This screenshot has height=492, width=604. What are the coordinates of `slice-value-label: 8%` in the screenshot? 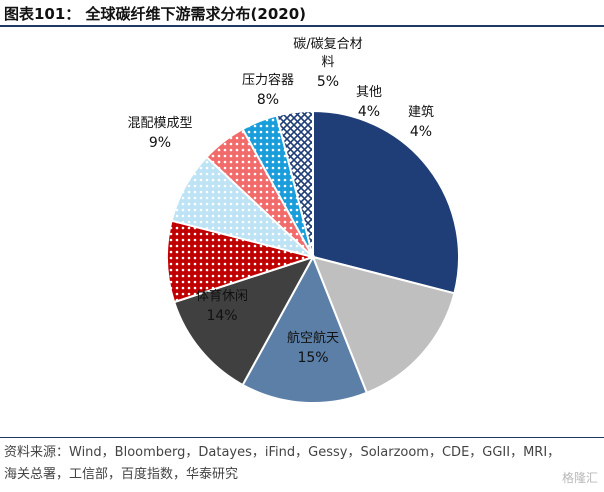 It's located at (268, 100).